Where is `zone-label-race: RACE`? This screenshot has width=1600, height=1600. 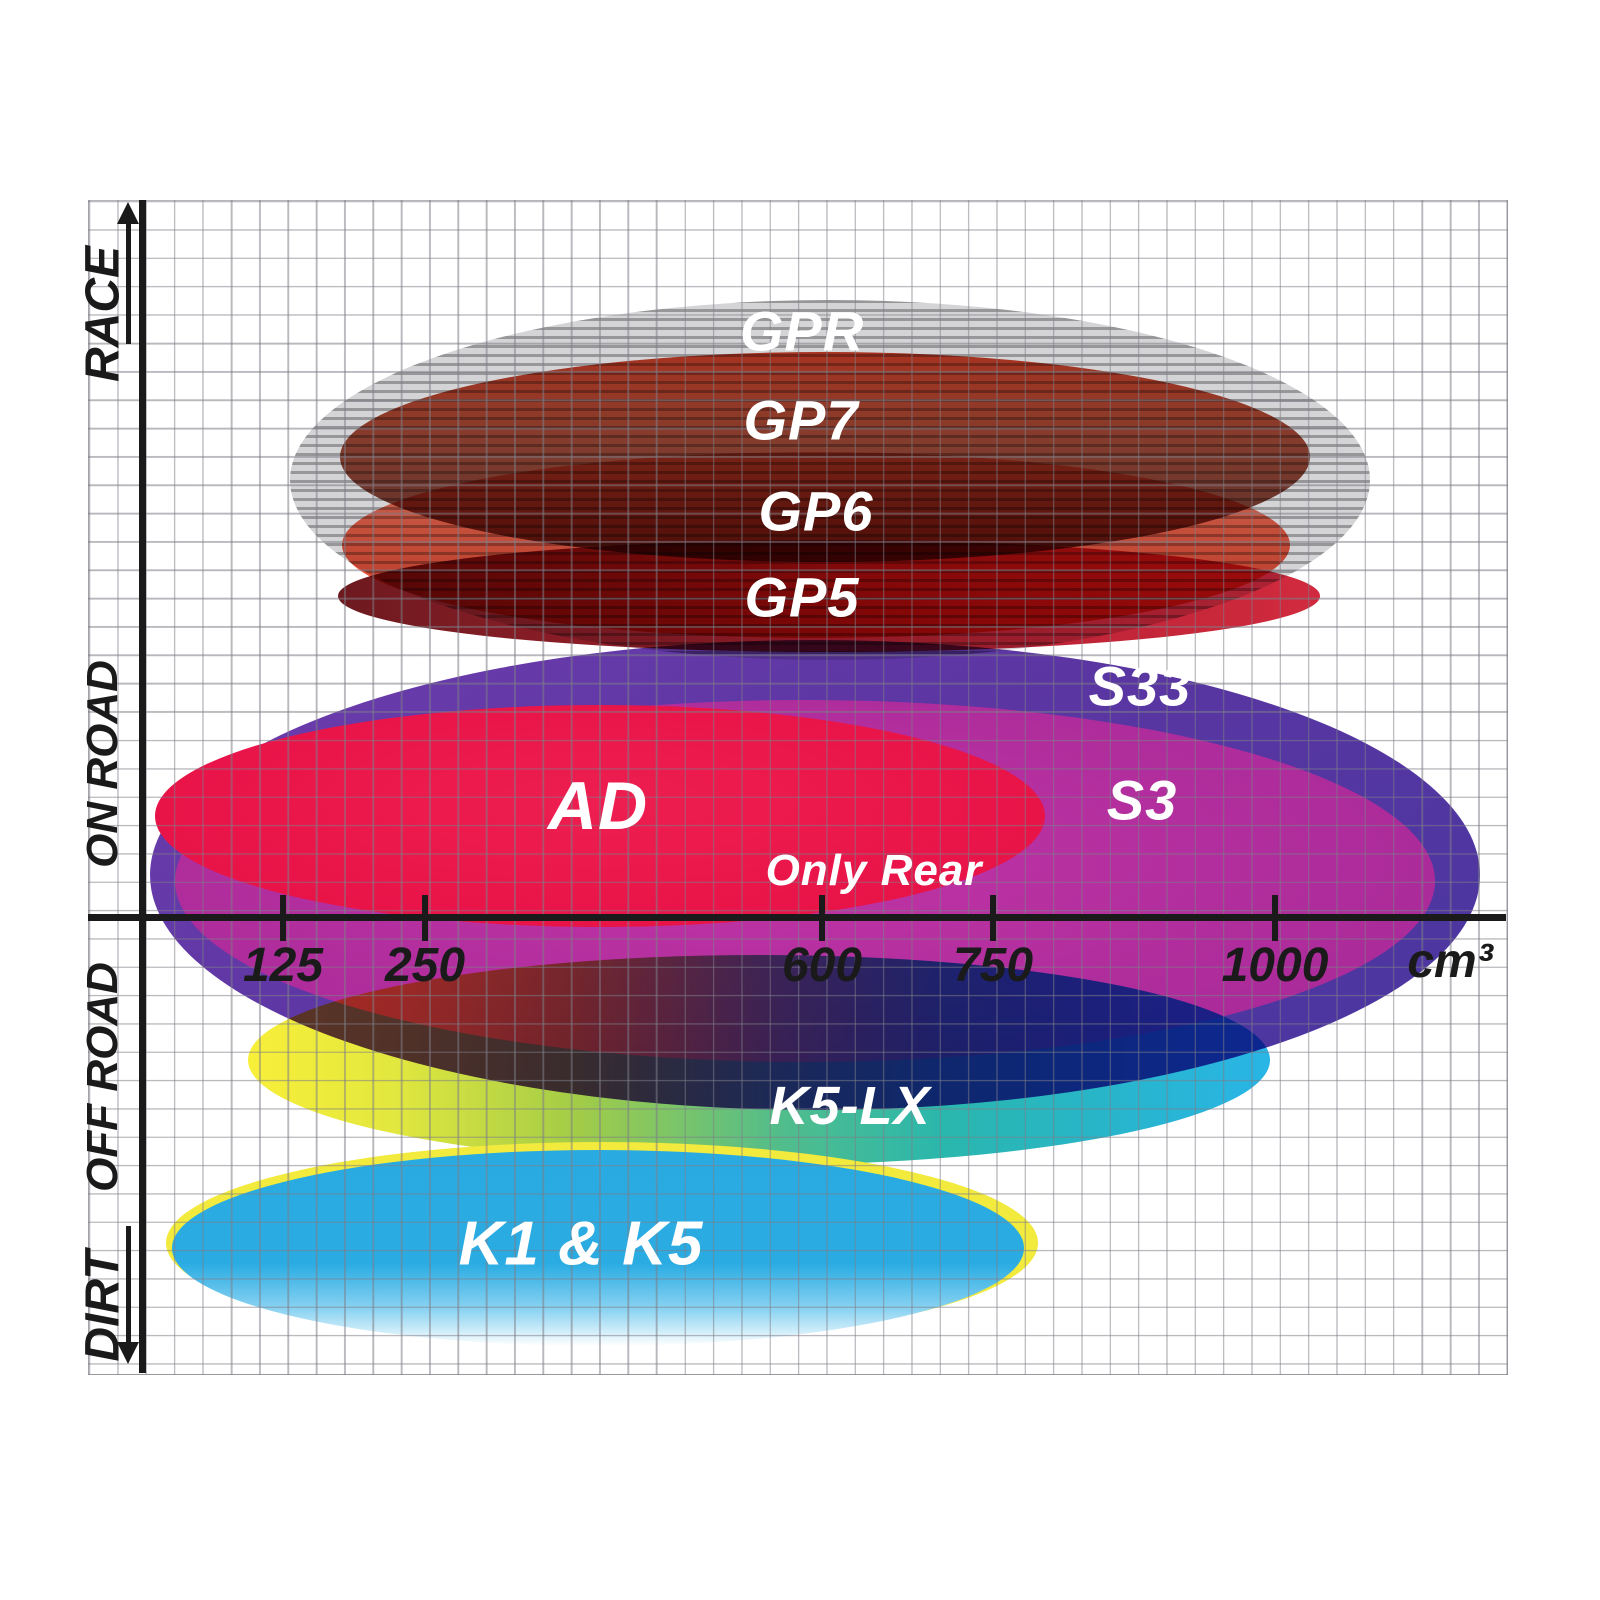 zone-label-race: RACE is located at coordinates (103, 314).